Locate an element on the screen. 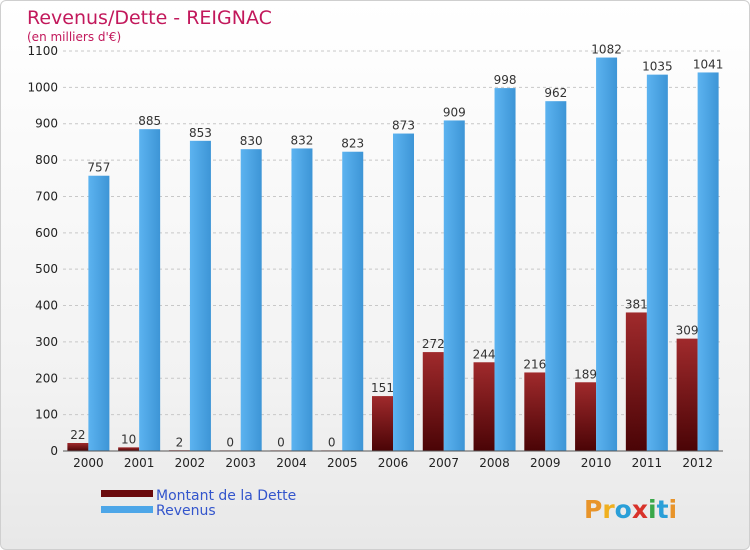 The width and height of the screenshot is (750, 550). bar-revenue-2008 is located at coordinates (505, 269).